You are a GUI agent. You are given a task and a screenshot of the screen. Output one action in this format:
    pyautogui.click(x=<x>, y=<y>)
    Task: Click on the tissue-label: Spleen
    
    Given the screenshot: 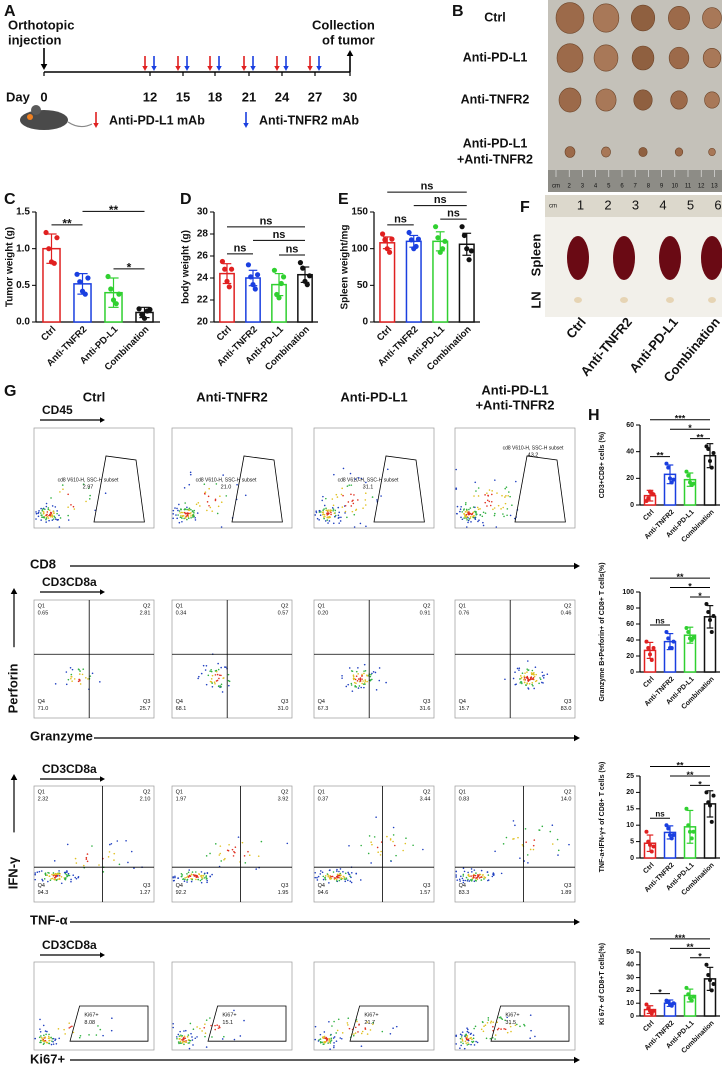 What is the action you would take?
    pyautogui.click(x=535, y=255)
    